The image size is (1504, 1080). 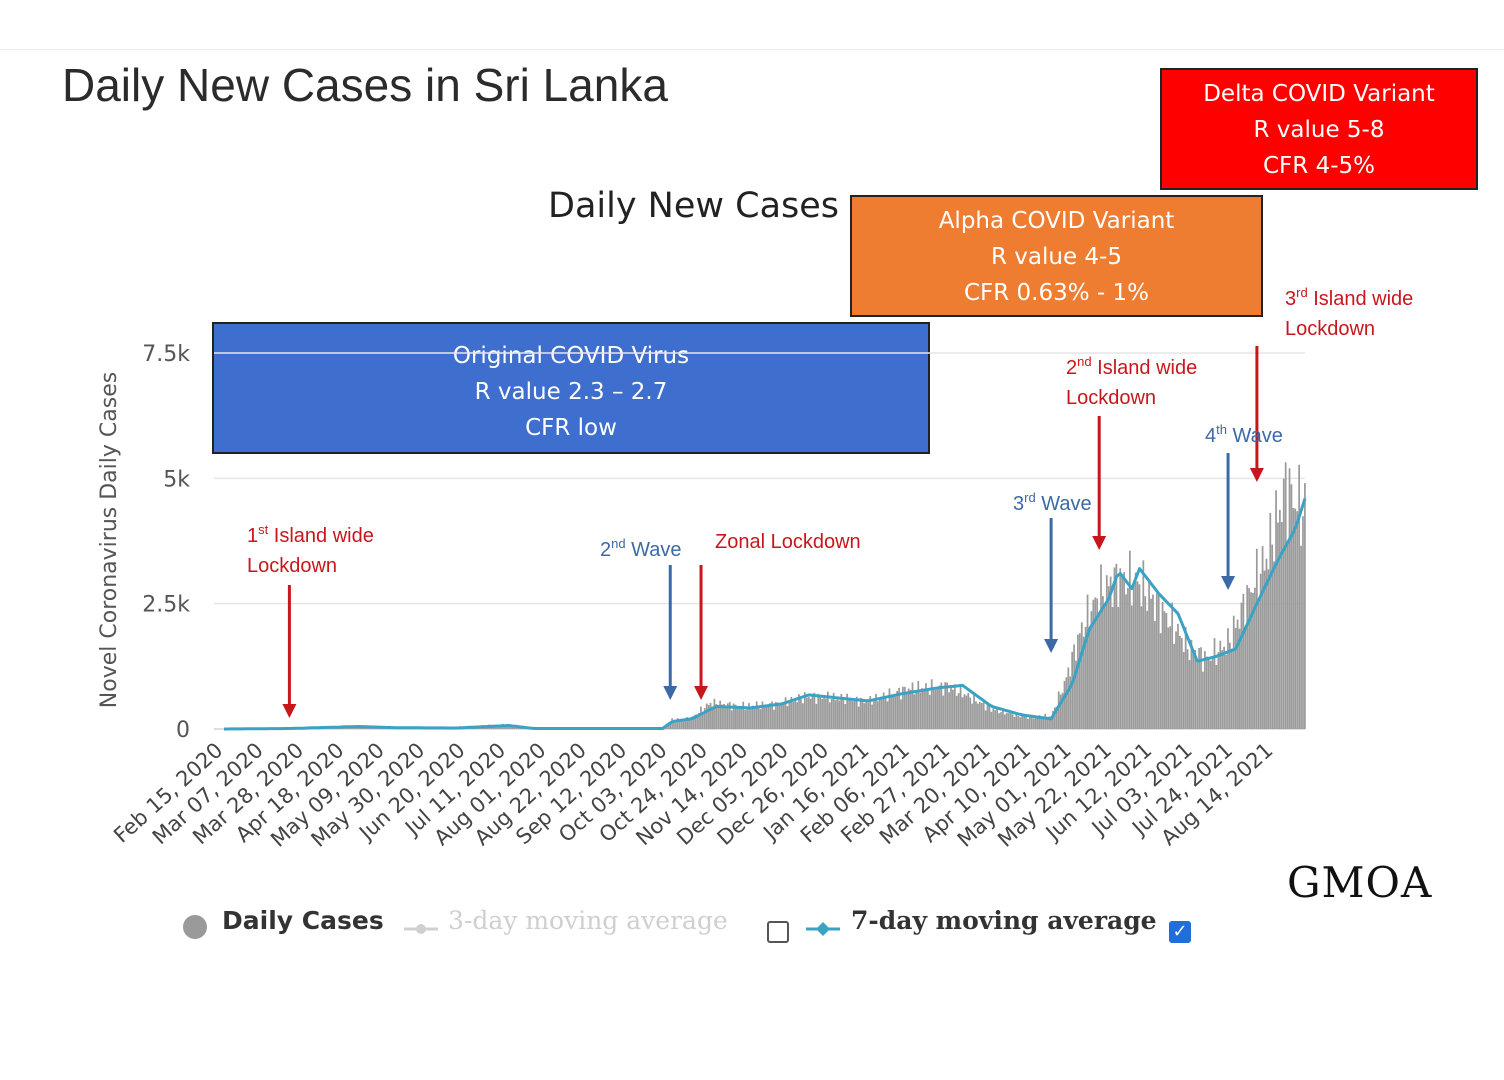 What do you see at coordinates (588, 920) in the screenshot?
I see `legend-three-day-average: 3-day moving average` at bounding box center [588, 920].